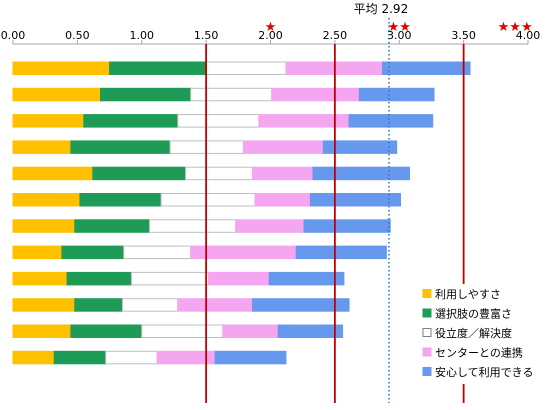 This screenshot has width=550, height=410. Describe the element at coordinates (77, 35) in the screenshot. I see `x-tick-label: 0.50` at that location.